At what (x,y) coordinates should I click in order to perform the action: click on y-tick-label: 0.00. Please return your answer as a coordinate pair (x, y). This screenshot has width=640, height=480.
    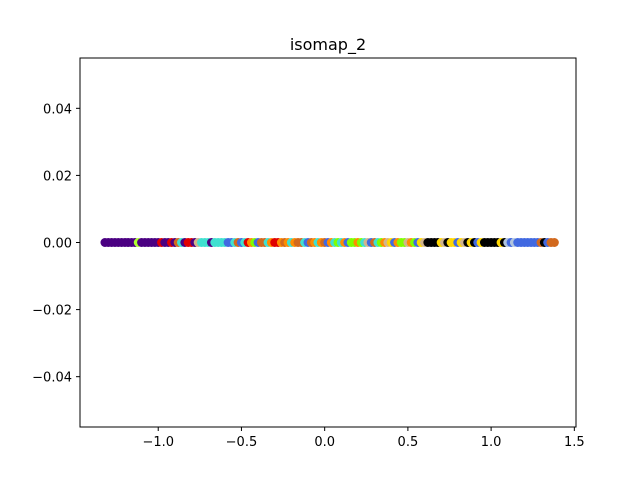
    Looking at the image, I should click on (57, 244).